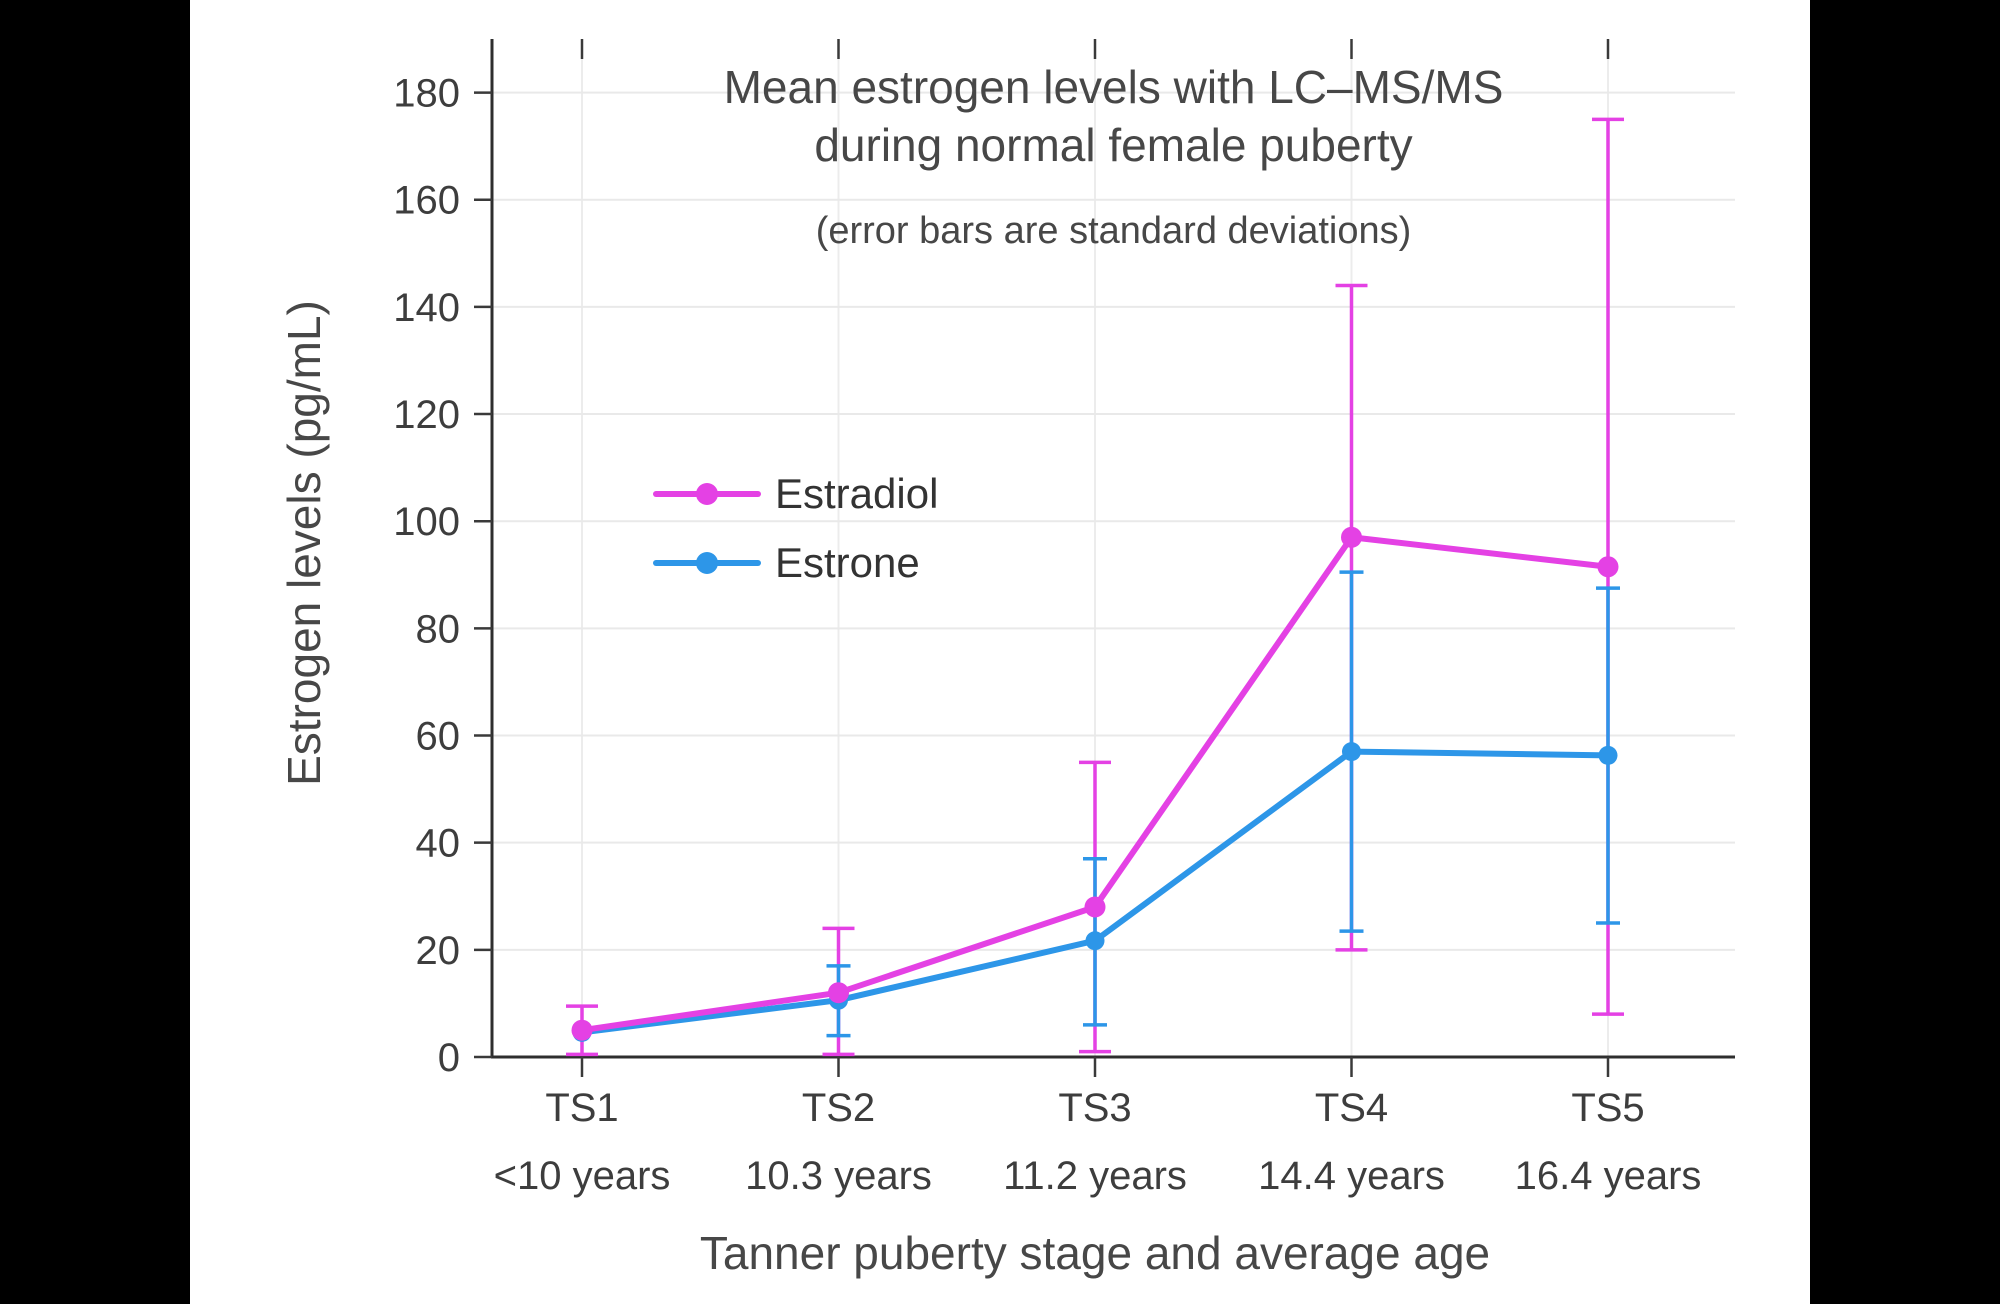 The height and width of the screenshot is (1304, 2000). I want to click on y-axis-title: Estrogen levels (pg/mL), so click(304, 543).